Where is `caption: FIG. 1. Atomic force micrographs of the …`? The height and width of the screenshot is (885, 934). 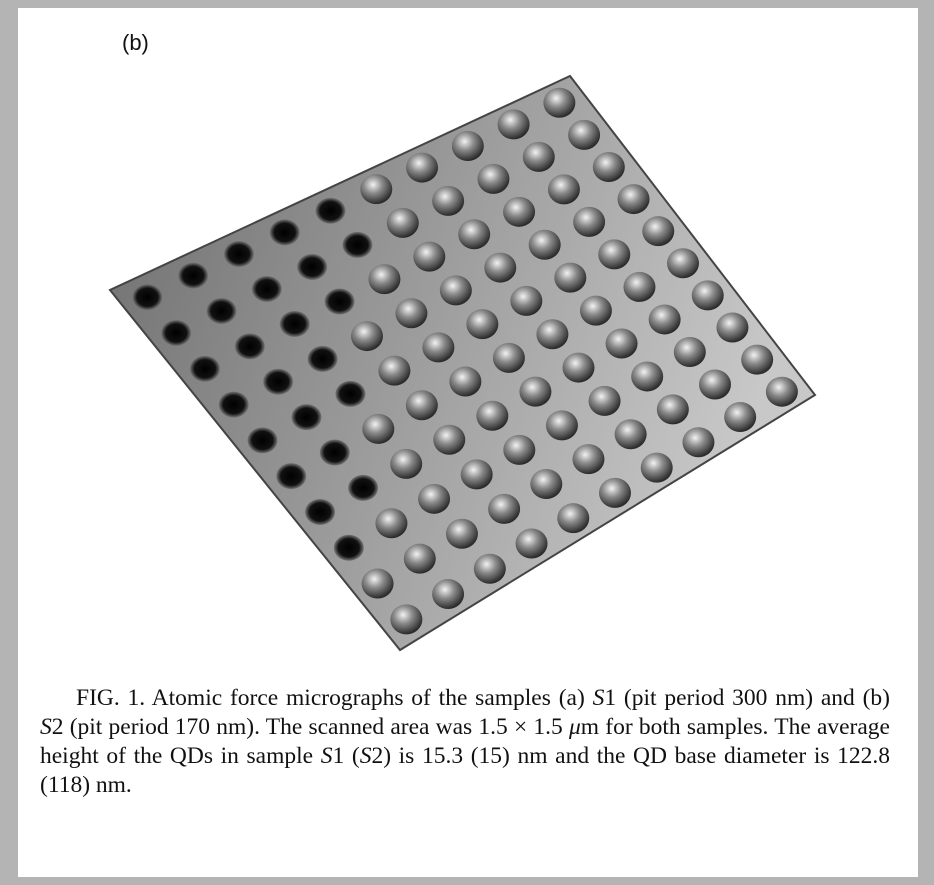
caption: FIG. 1. Atomic force micrographs of the … is located at coordinates (465, 742).